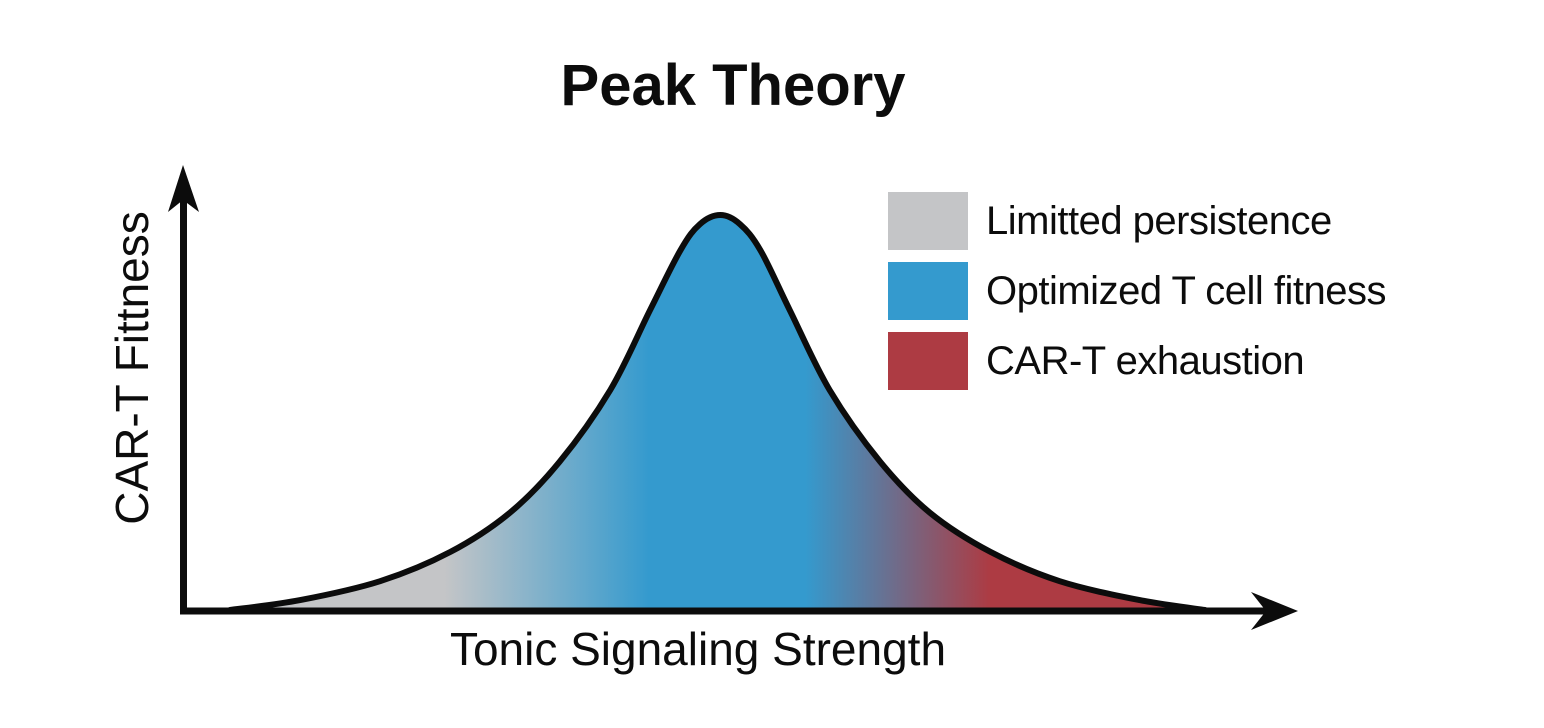 This screenshot has height=728, width=1544. Describe the element at coordinates (698, 649) in the screenshot. I see `x-axis-label: Tonic Signaling Strength` at that location.